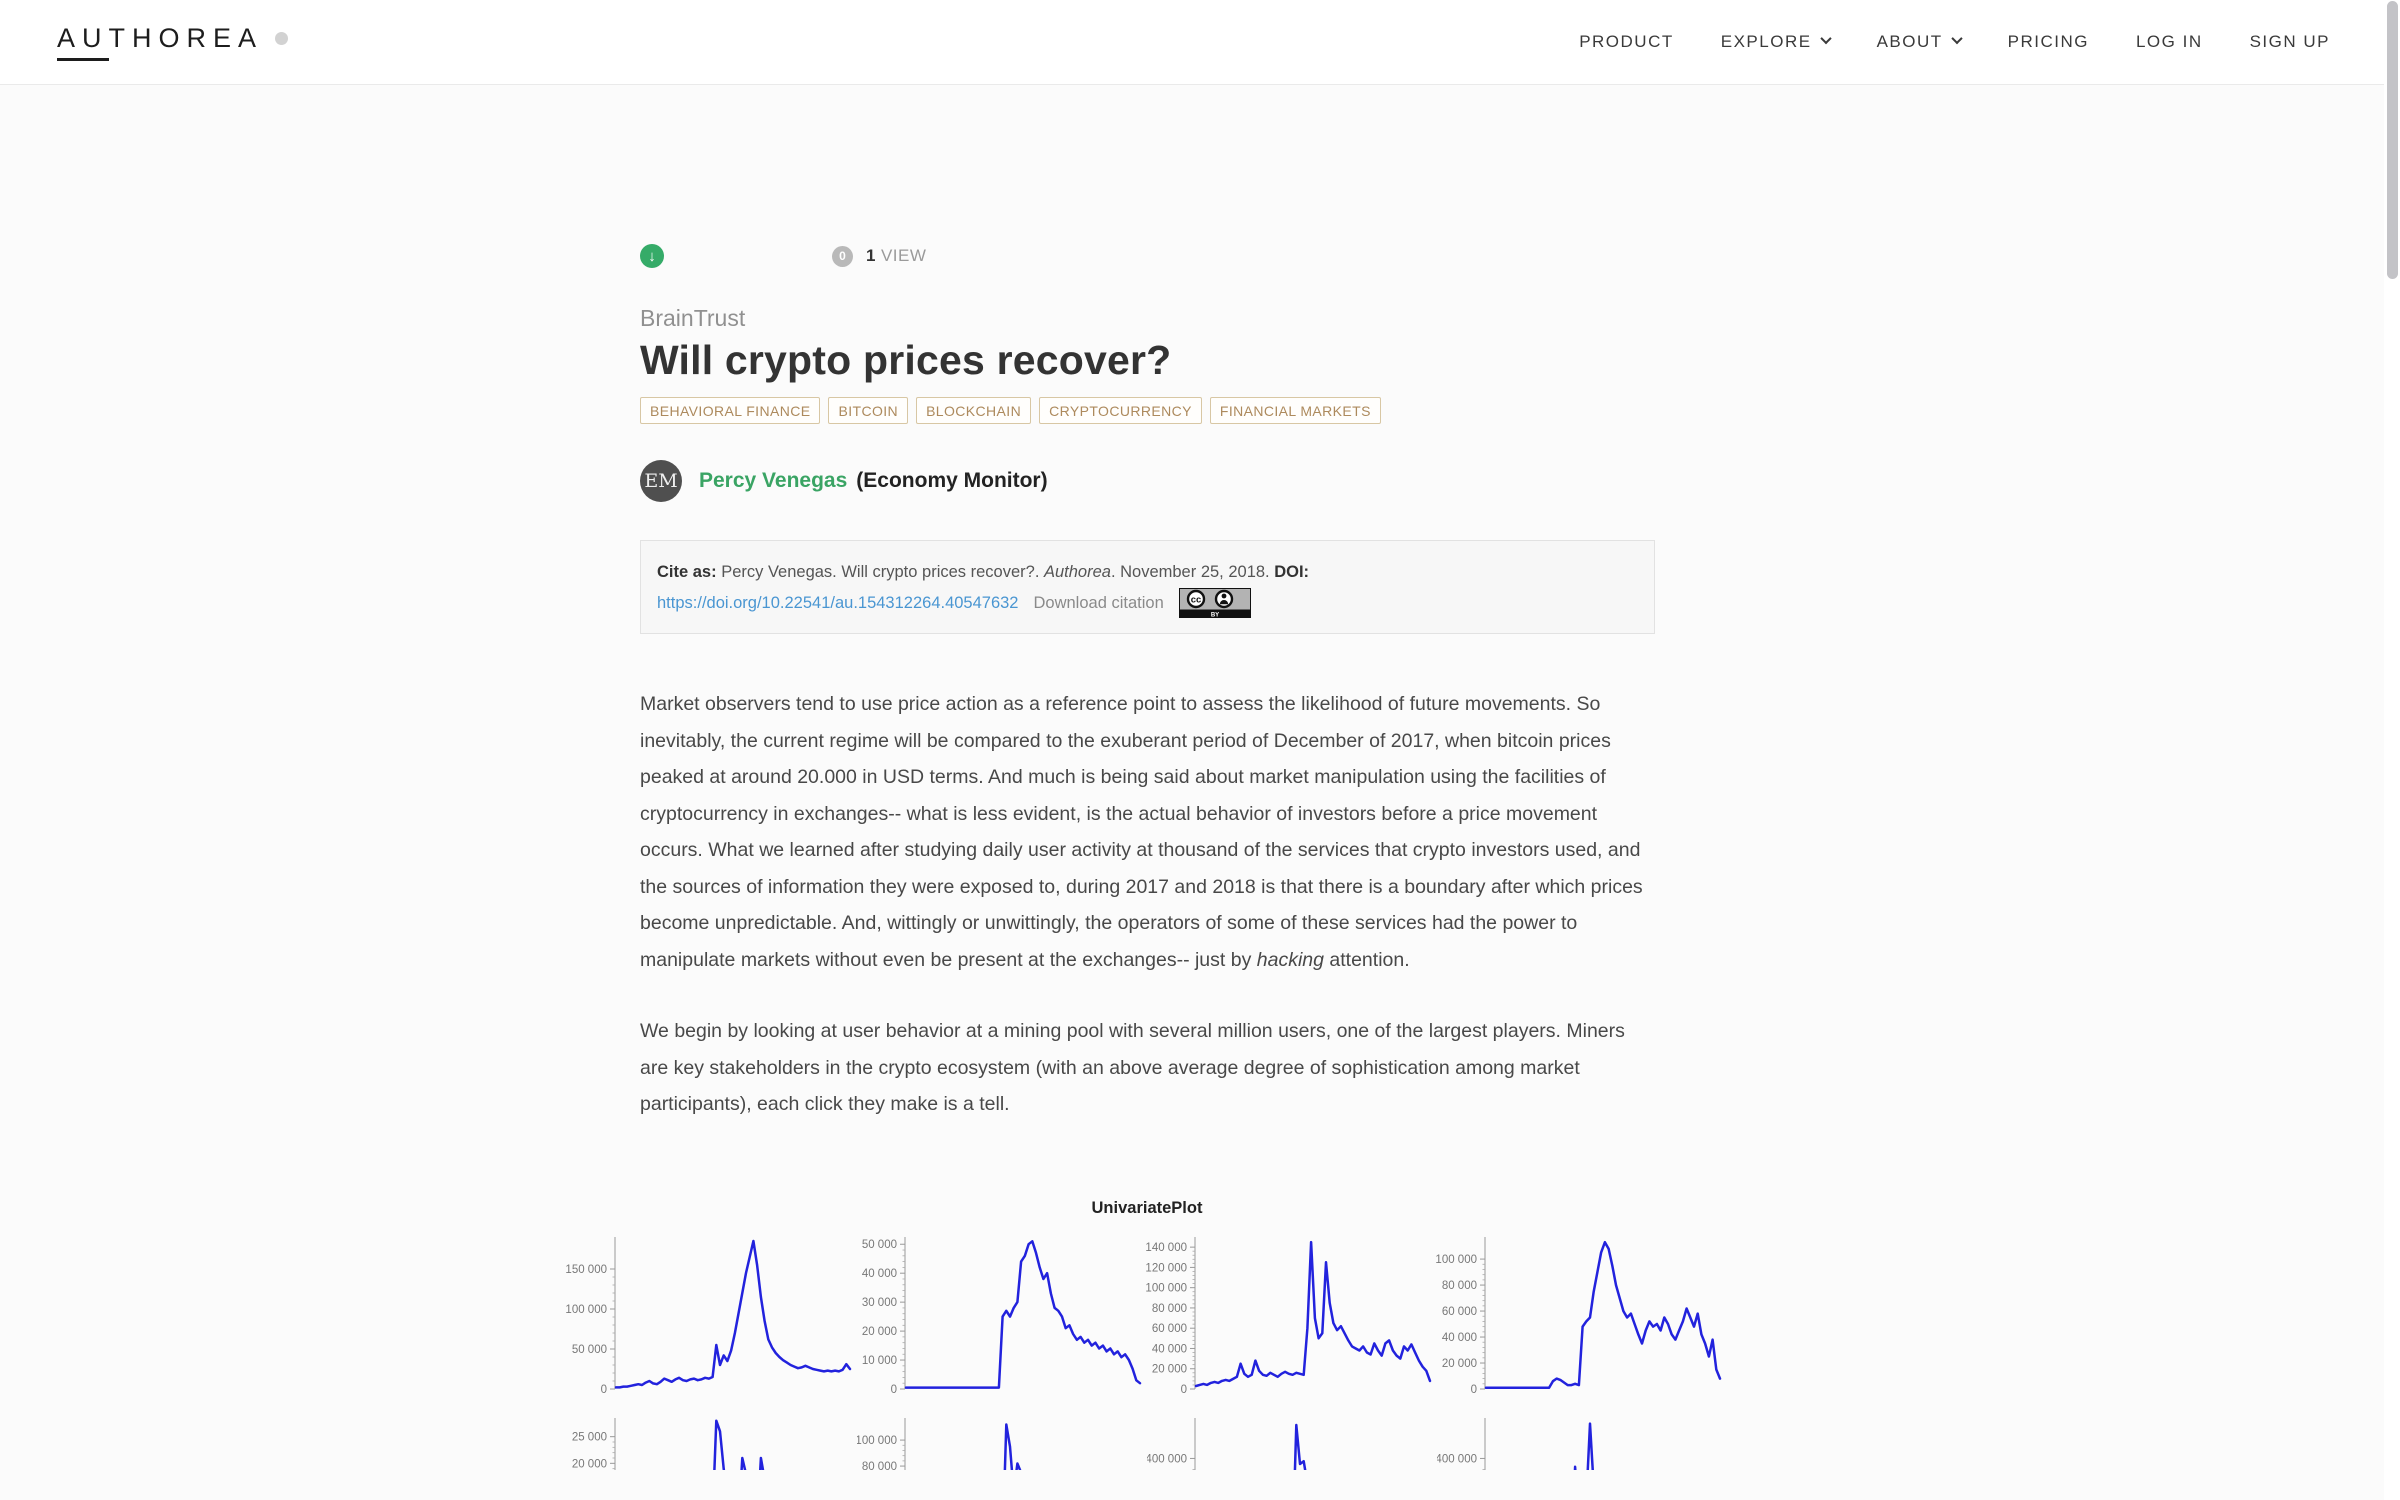  What do you see at coordinates (1215, 615) in the screenshot?
I see `svg-text: BY` at bounding box center [1215, 615].